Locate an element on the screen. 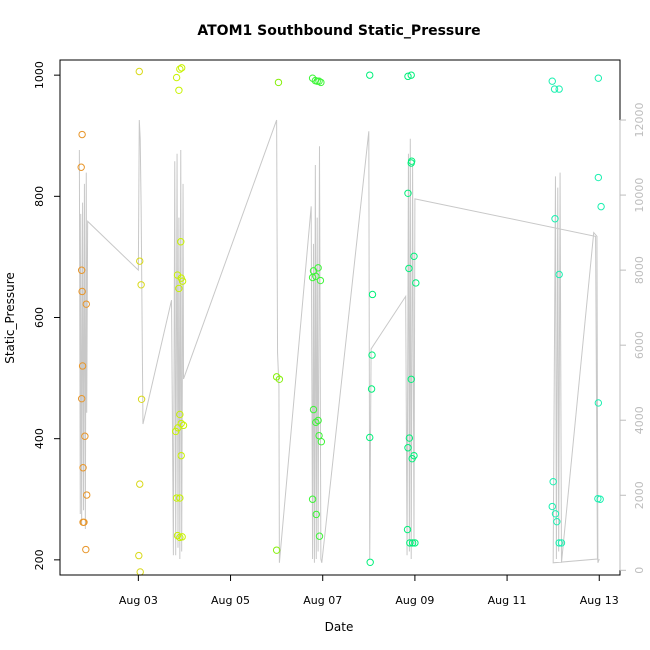  x-axis: Aug 03 Aug 05 Aug 07 Aug 09 Aug 11 Aug 13 is located at coordinates (369, 590).